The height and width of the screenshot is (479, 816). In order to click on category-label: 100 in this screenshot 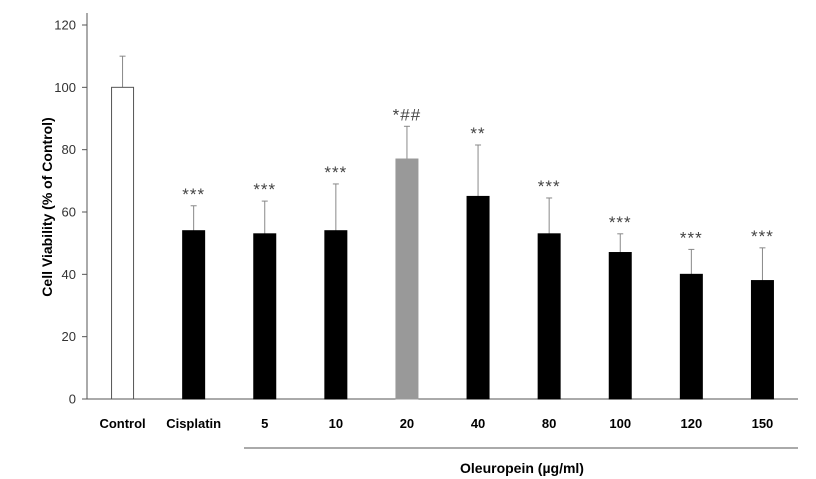, I will do `click(620, 423)`.